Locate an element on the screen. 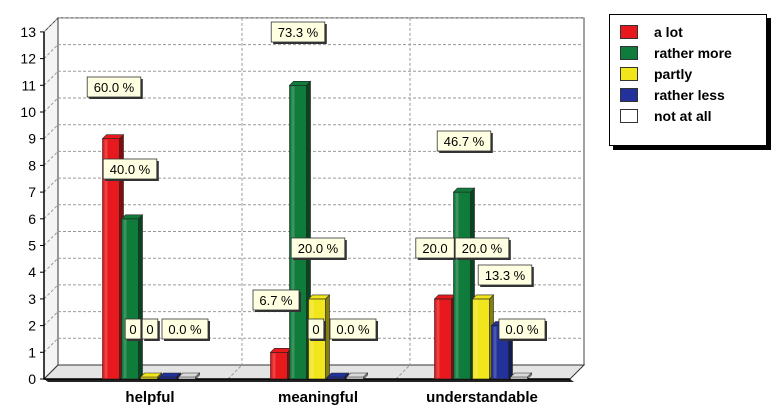 The height and width of the screenshot is (415, 773). data-label-a-lot-helpful: 60.0 % is located at coordinates (114, 87).